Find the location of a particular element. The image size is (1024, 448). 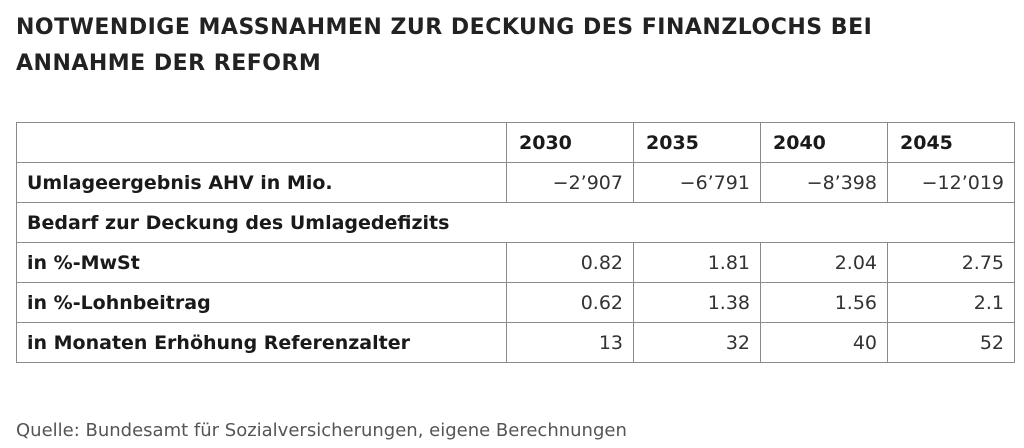

header-year: 2040 is located at coordinates (824, 142).